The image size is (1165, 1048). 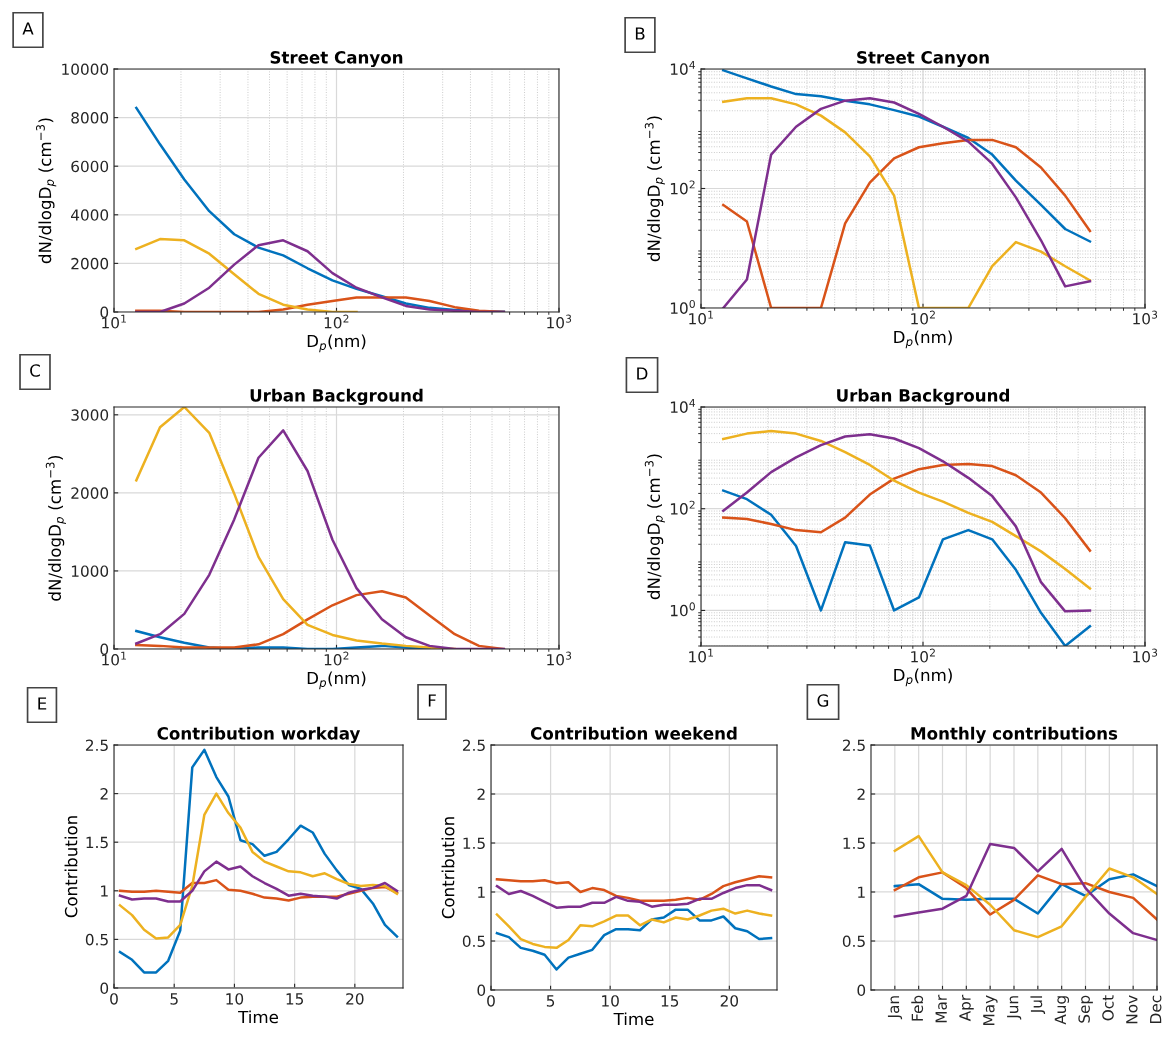 What do you see at coordinates (1062, 1010) in the screenshot?
I see `x-tick-label: Aug` at bounding box center [1062, 1010].